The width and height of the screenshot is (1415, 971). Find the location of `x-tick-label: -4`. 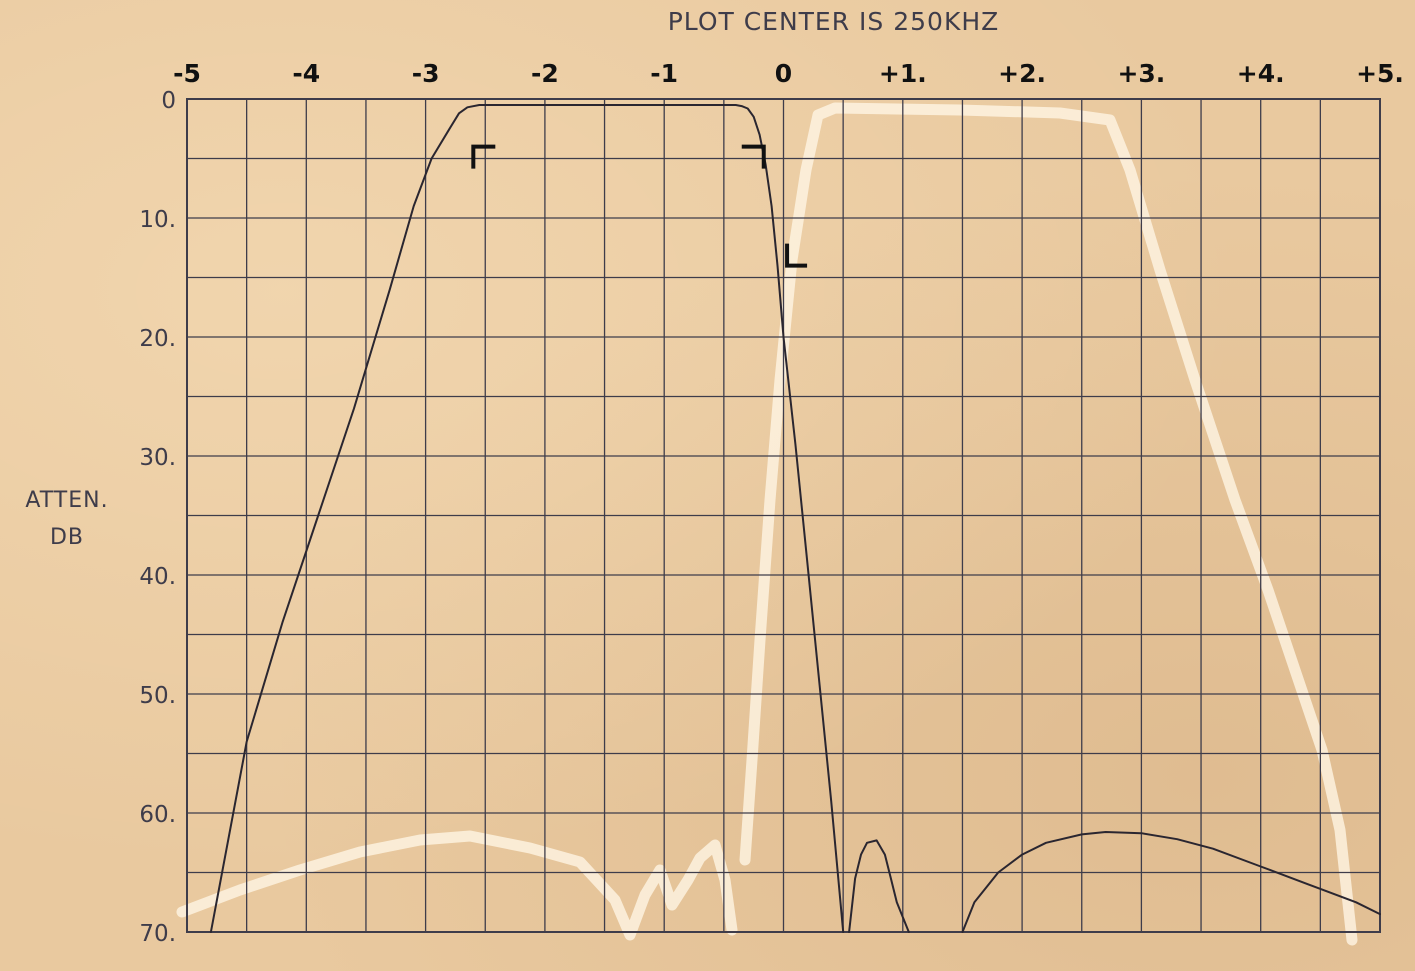

x-tick-label: -4 is located at coordinates (306, 73).